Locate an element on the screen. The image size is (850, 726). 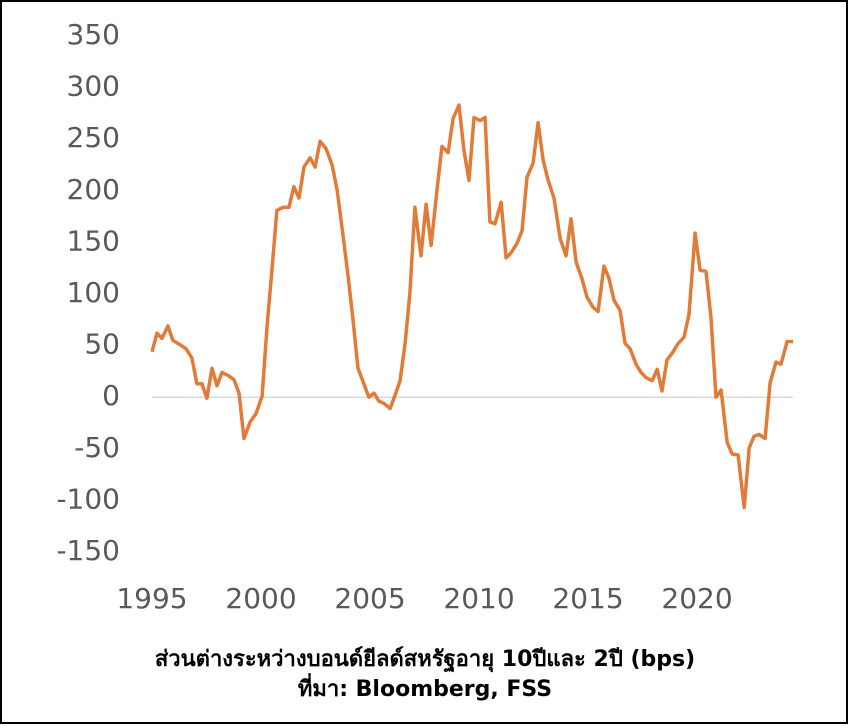
y-tick-label: -150 is located at coordinates (88, 550).